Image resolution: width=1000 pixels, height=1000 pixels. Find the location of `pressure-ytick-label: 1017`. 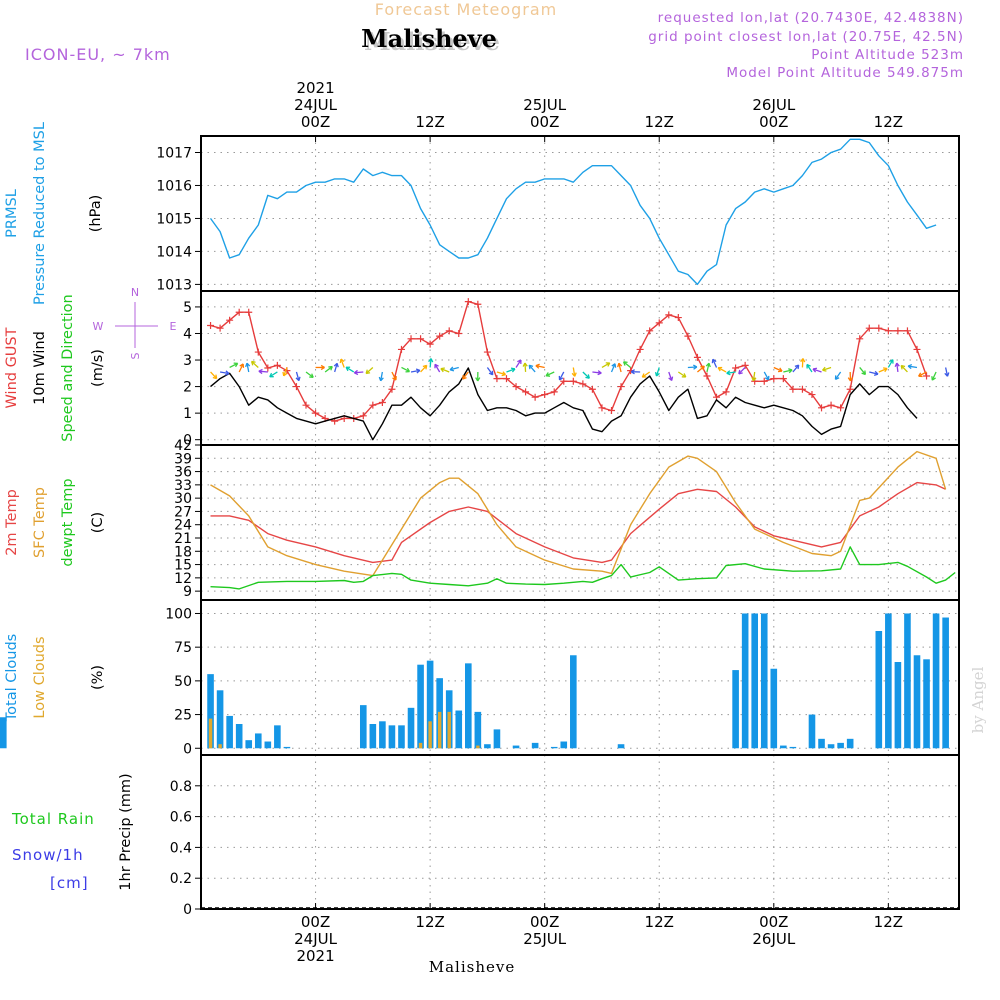

pressure-ytick-label: 1017 is located at coordinates (174, 153).